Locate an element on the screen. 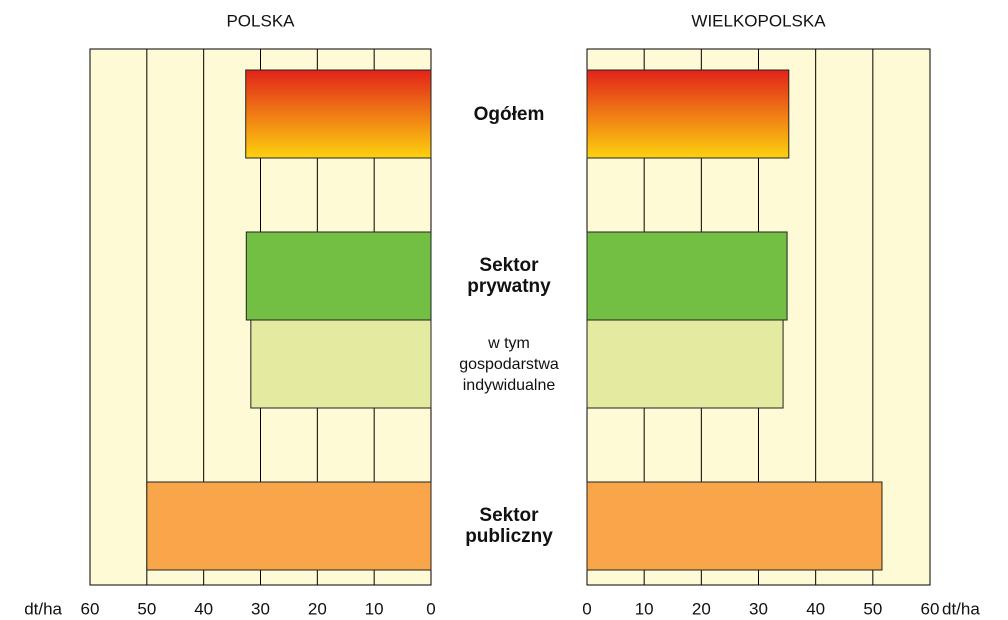 The width and height of the screenshot is (1008, 620). category-label: w tym gospodarstwa indywidualne is located at coordinates (509, 364).